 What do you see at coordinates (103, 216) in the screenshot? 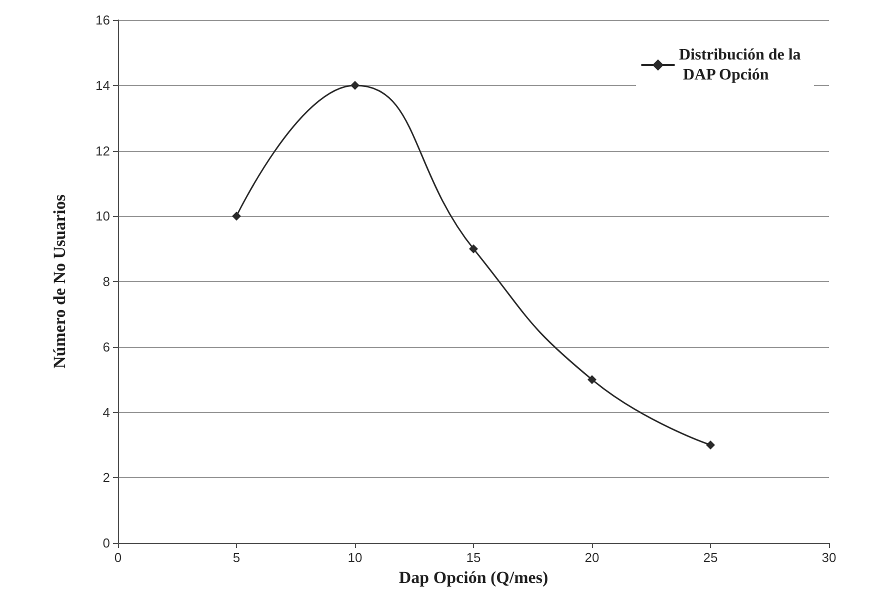
I see `y-tick-label: 10` at bounding box center [103, 216].